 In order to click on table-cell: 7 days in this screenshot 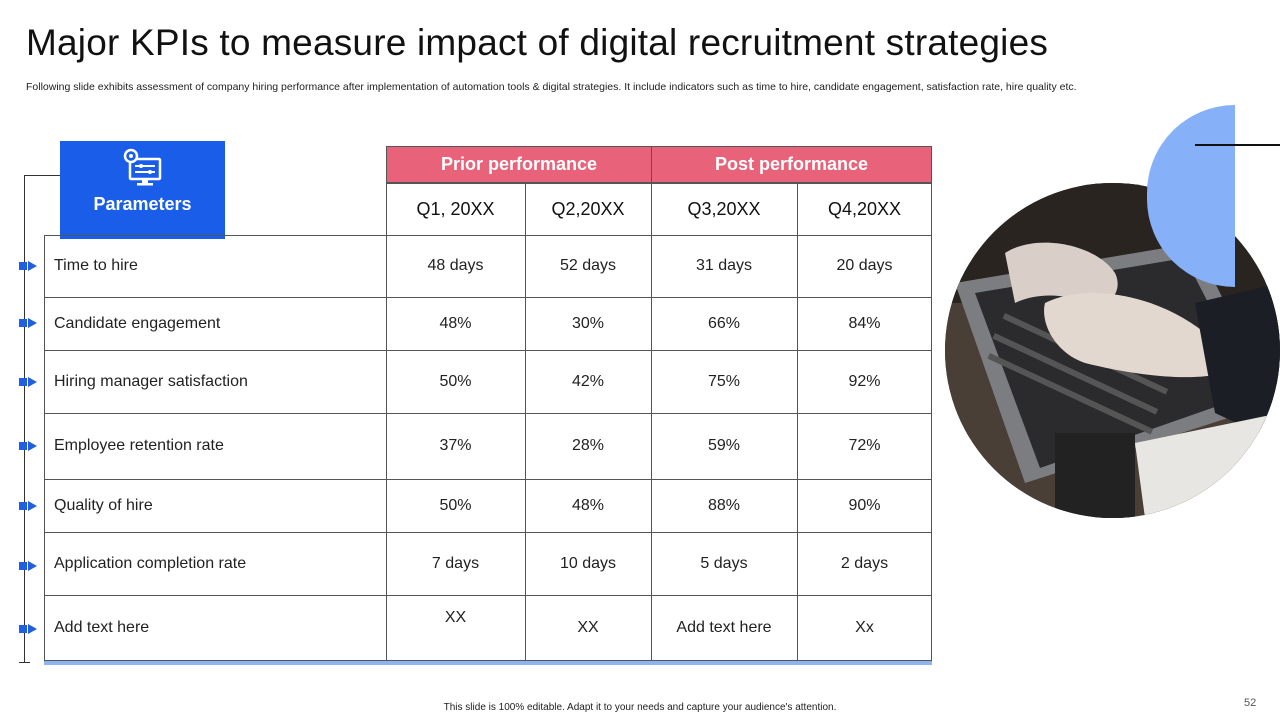, I will do `click(455, 563)`.